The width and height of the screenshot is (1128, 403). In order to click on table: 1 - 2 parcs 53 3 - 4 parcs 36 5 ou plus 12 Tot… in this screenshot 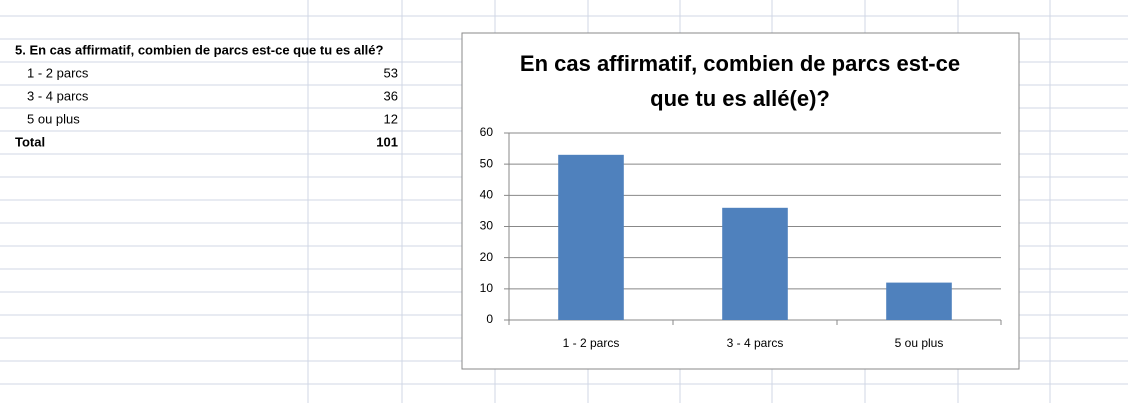, I will do `click(206, 107)`.